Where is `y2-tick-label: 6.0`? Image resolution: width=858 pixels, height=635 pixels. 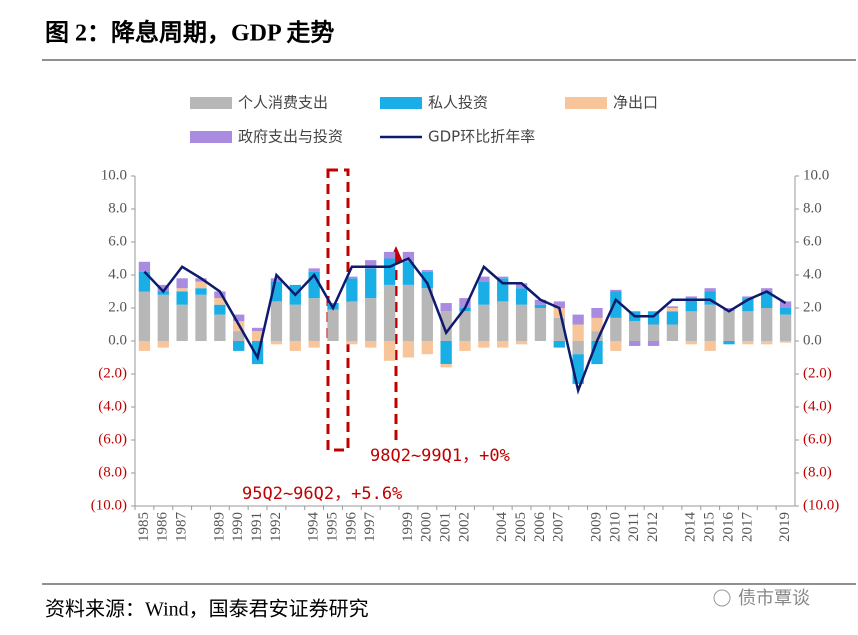
y2-tick-label: 6.0 is located at coordinates (812, 241).